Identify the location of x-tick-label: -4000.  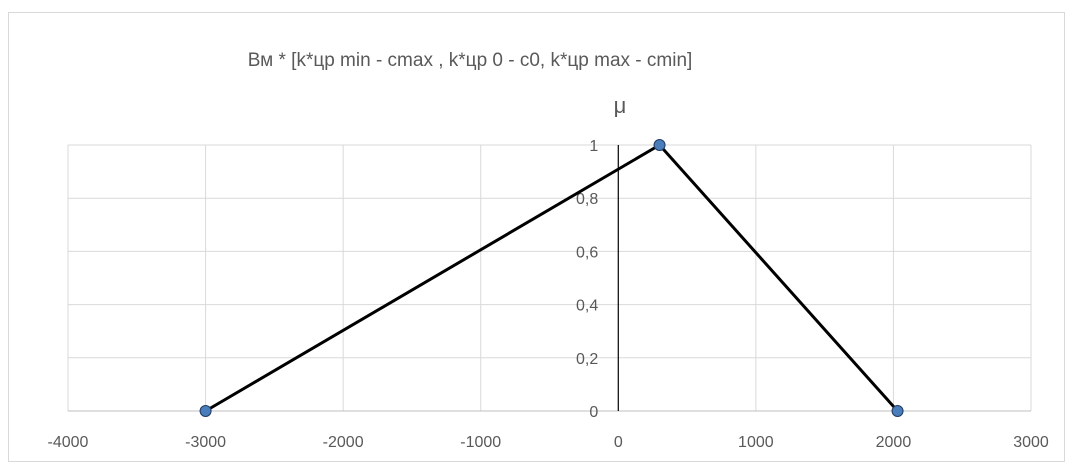
(68, 442).